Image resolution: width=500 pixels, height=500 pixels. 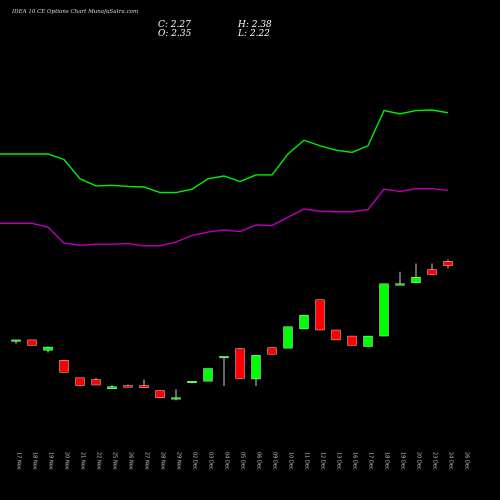 I want to click on x-tick-label: 16 Dec, so click(x=355, y=461).